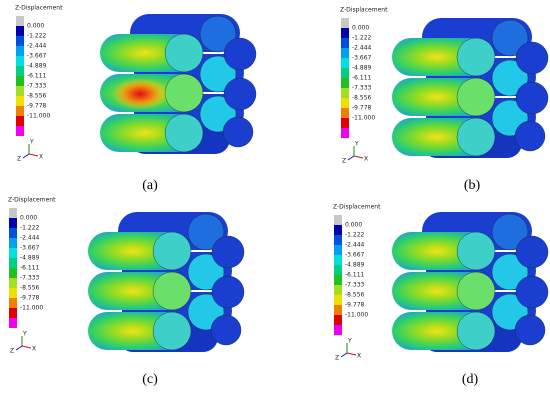  I want to click on legend-label: -11.000, so click(38, 116).